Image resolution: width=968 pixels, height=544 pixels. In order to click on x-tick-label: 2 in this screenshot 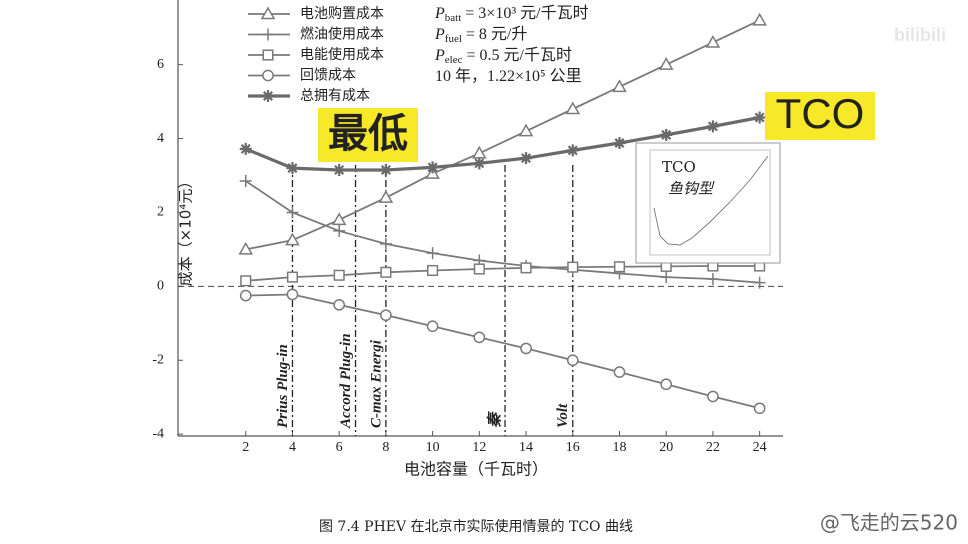, I will do `click(245, 447)`.